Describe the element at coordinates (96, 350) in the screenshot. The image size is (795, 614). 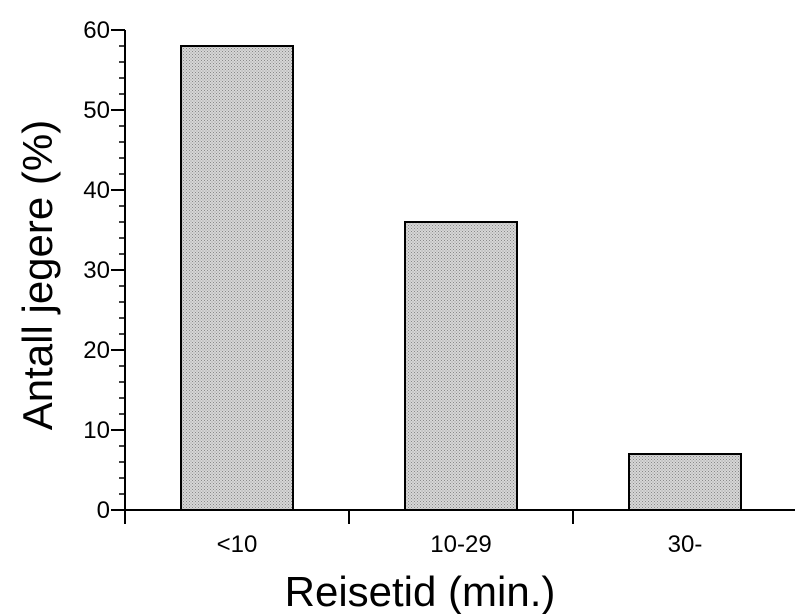
I see `y-tick-label: 20` at that location.